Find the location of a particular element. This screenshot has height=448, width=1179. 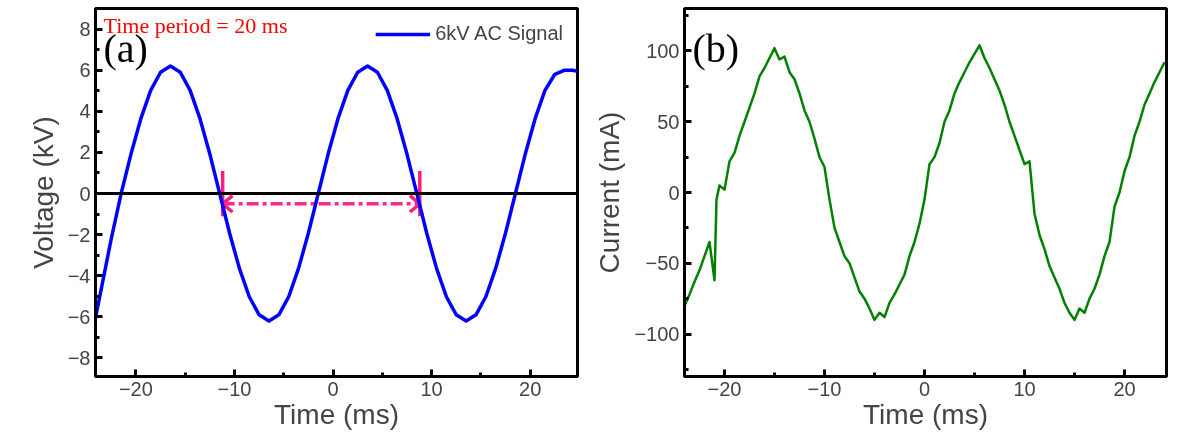

y-tick-label: −50 is located at coordinates (662, 263).